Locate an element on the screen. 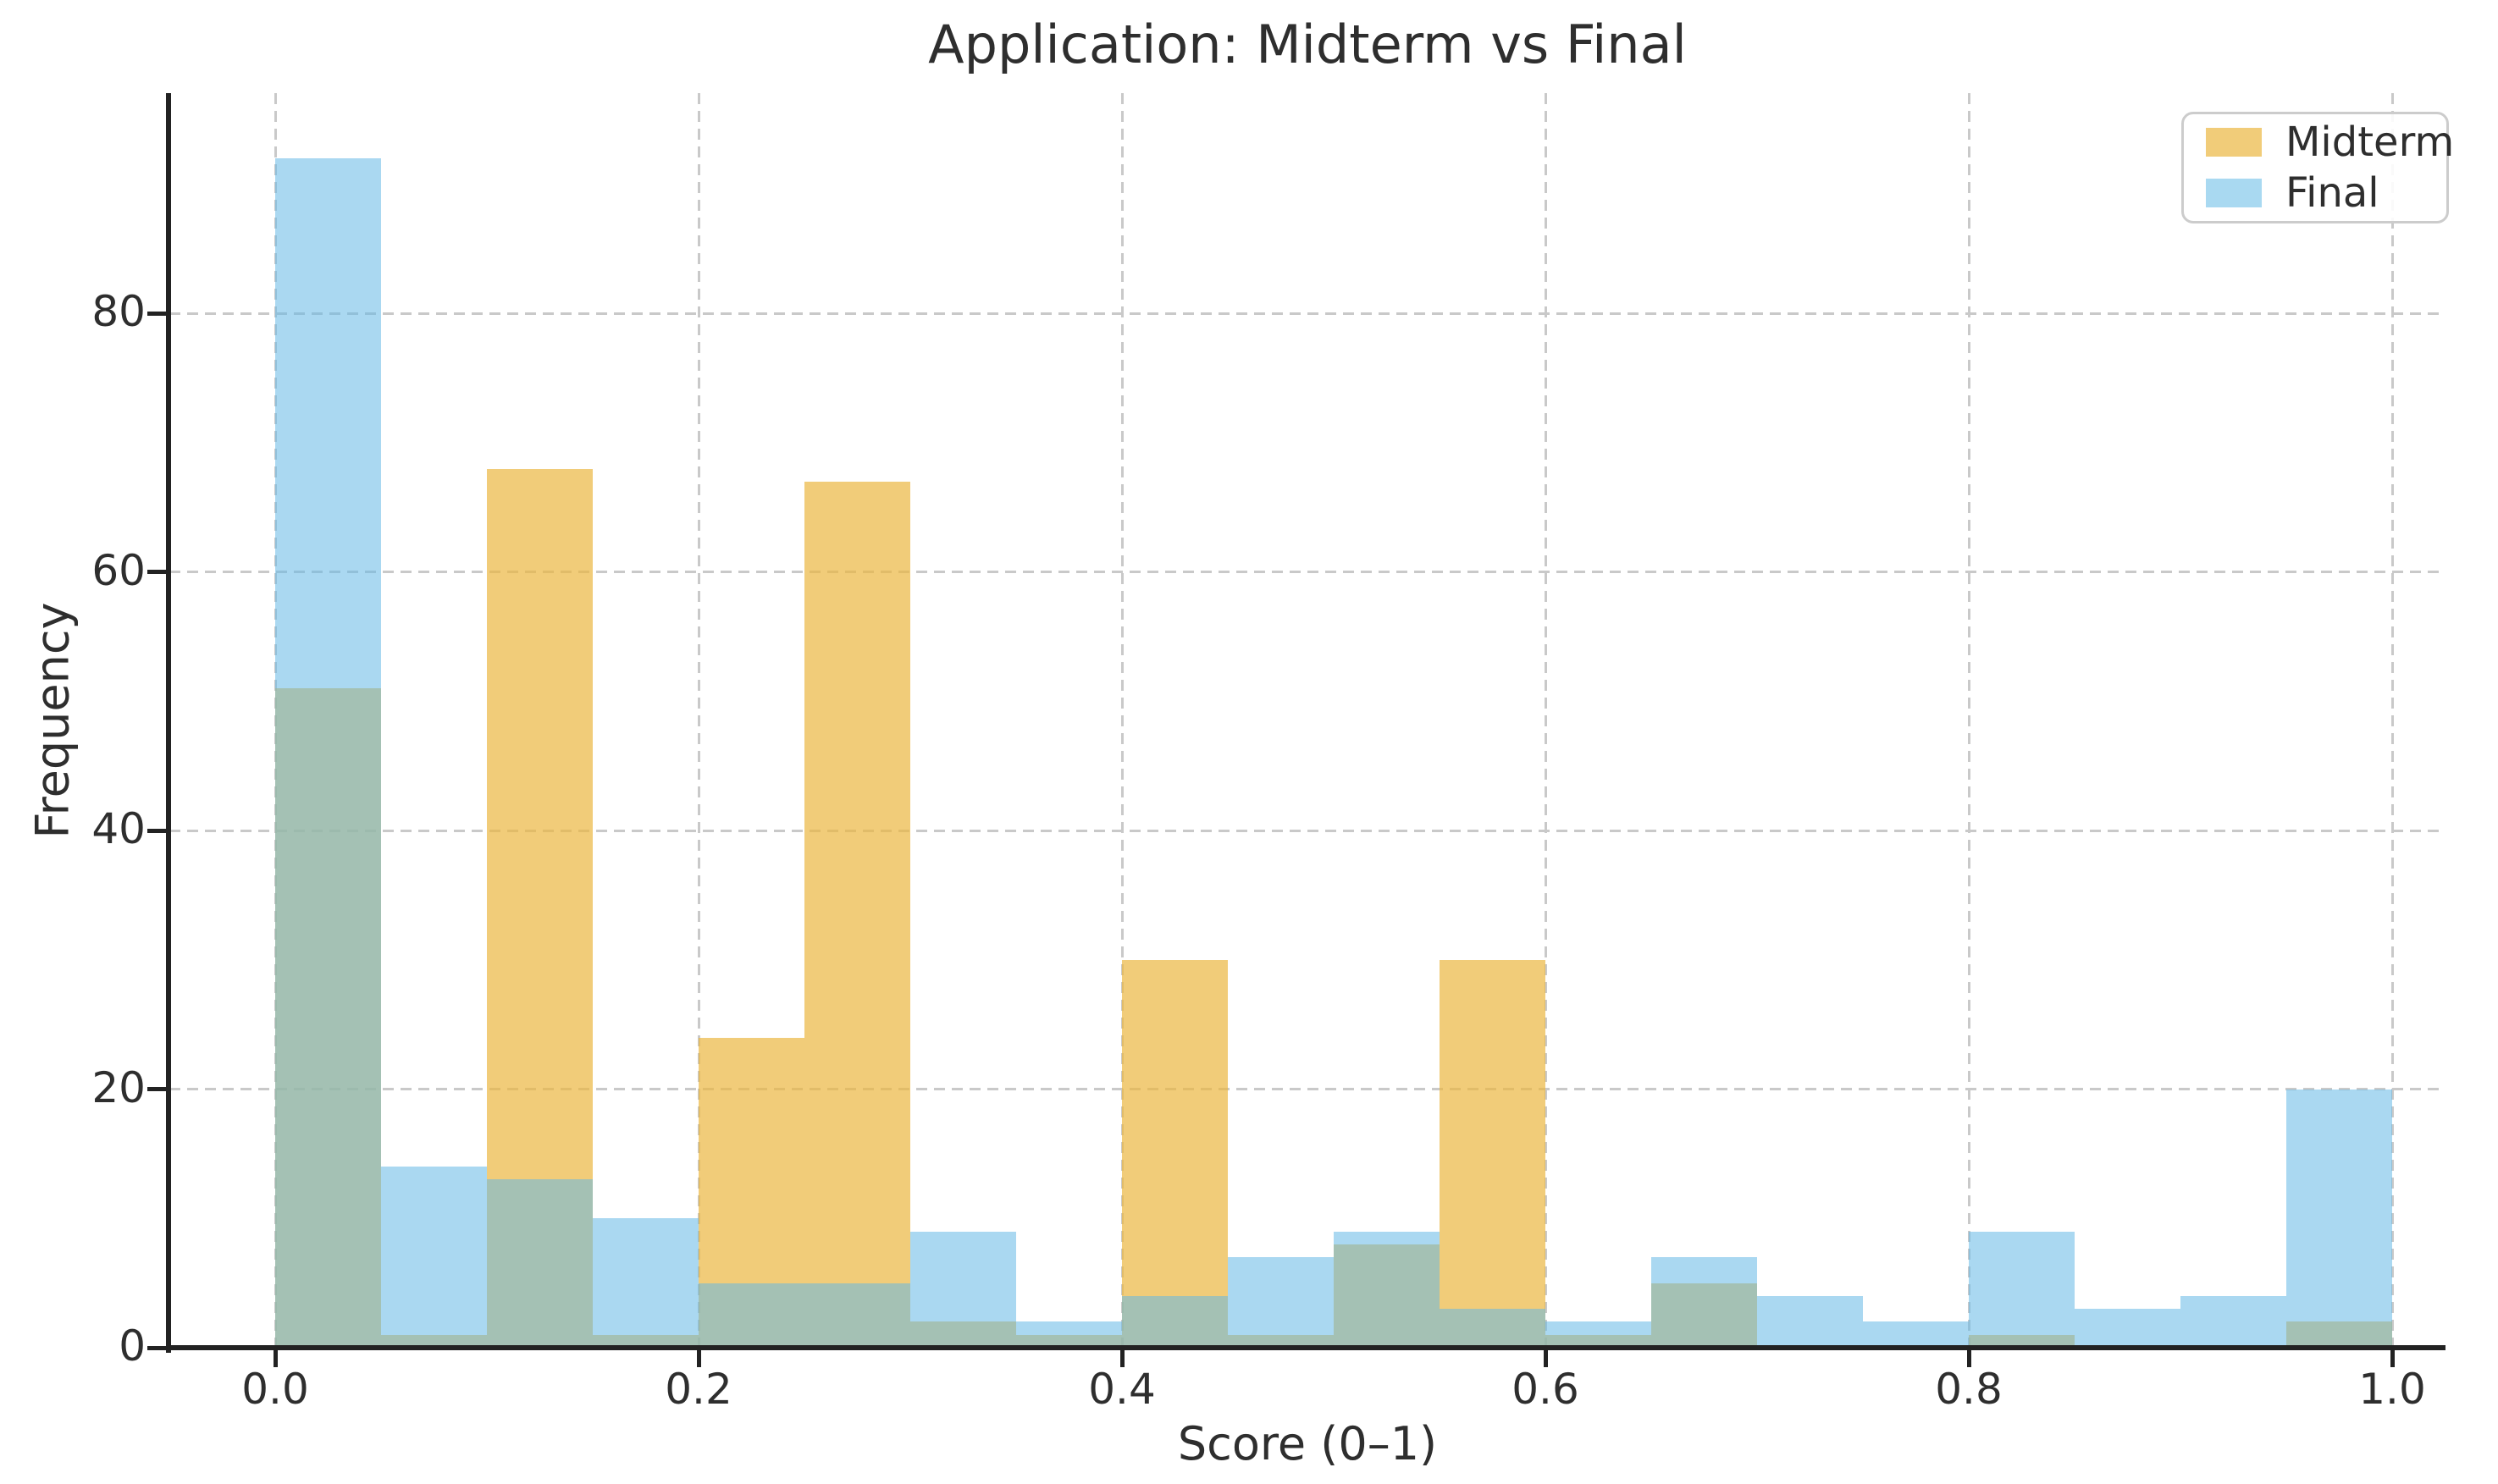 This screenshot has height=1484, width=2498. final-swatch-icon is located at coordinates (2234, 192).